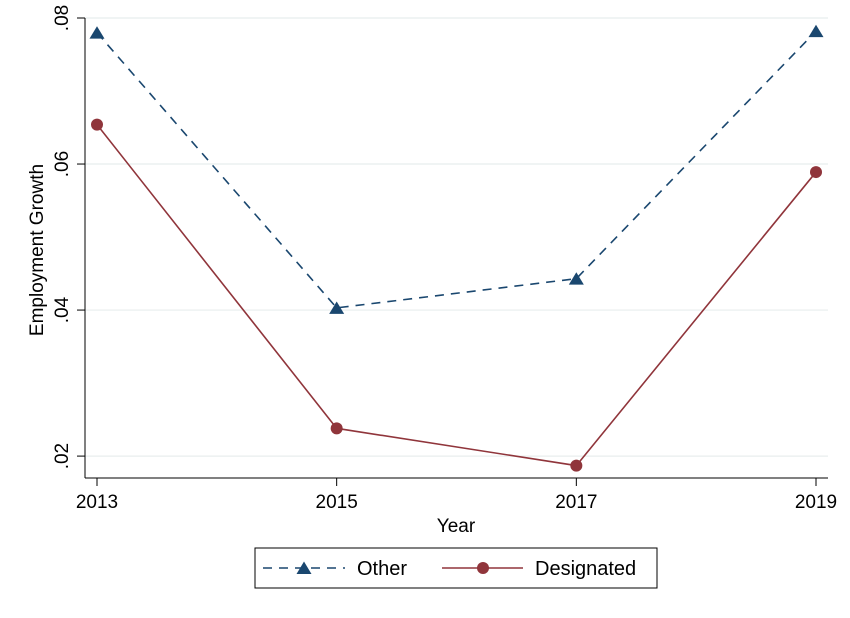 The height and width of the screenshot is (618, 850). Describe the element at coordinates (37, 250) in the screenshot. I see `y-axis-title: Employment Growth` at that location.